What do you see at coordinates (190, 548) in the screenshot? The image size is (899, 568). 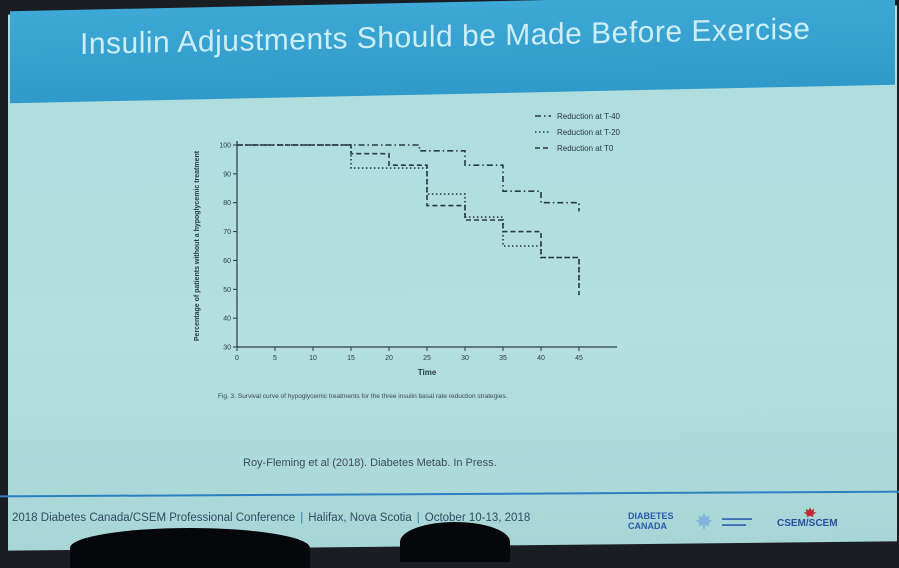 I see `audience-head-left` at bounding box center [190, 548].